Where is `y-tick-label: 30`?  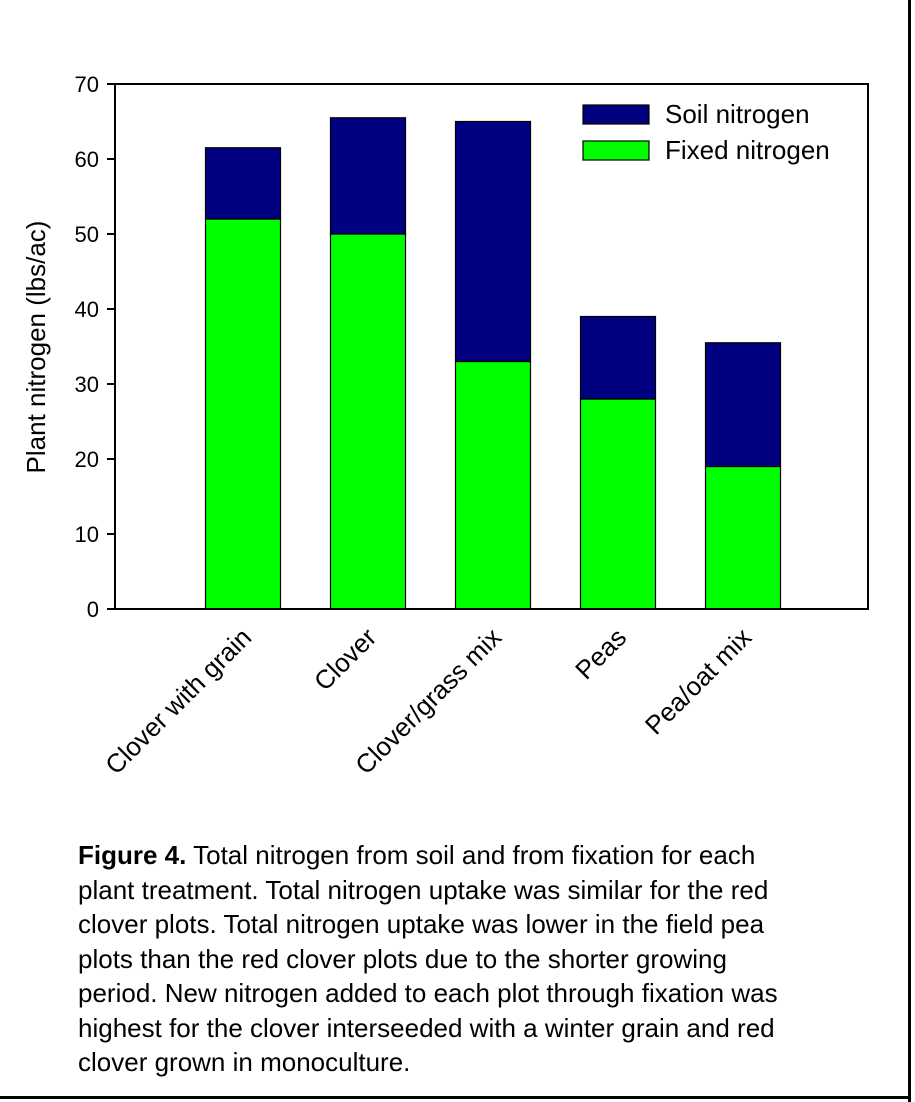
y-tick-label: 30 is located at coordinates (87, 384).